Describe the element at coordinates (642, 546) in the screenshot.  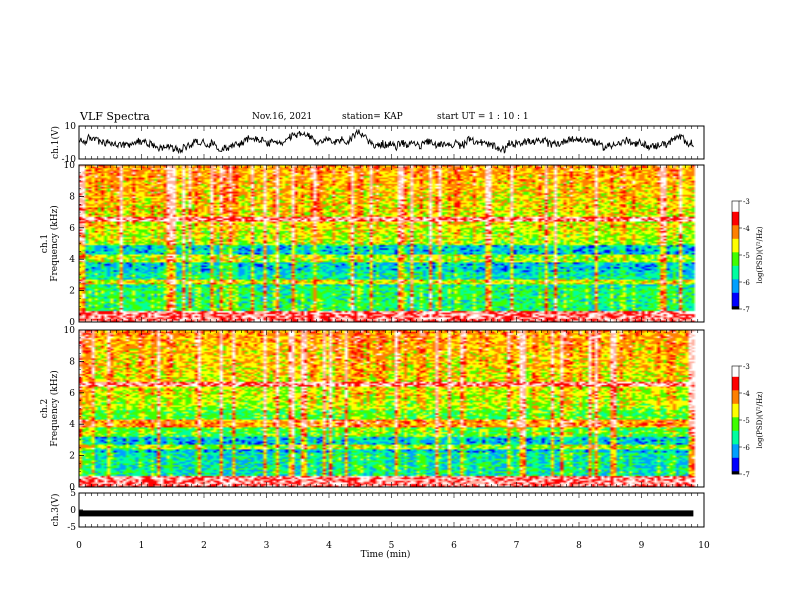
I see `x-tick-label: 9` at that location.